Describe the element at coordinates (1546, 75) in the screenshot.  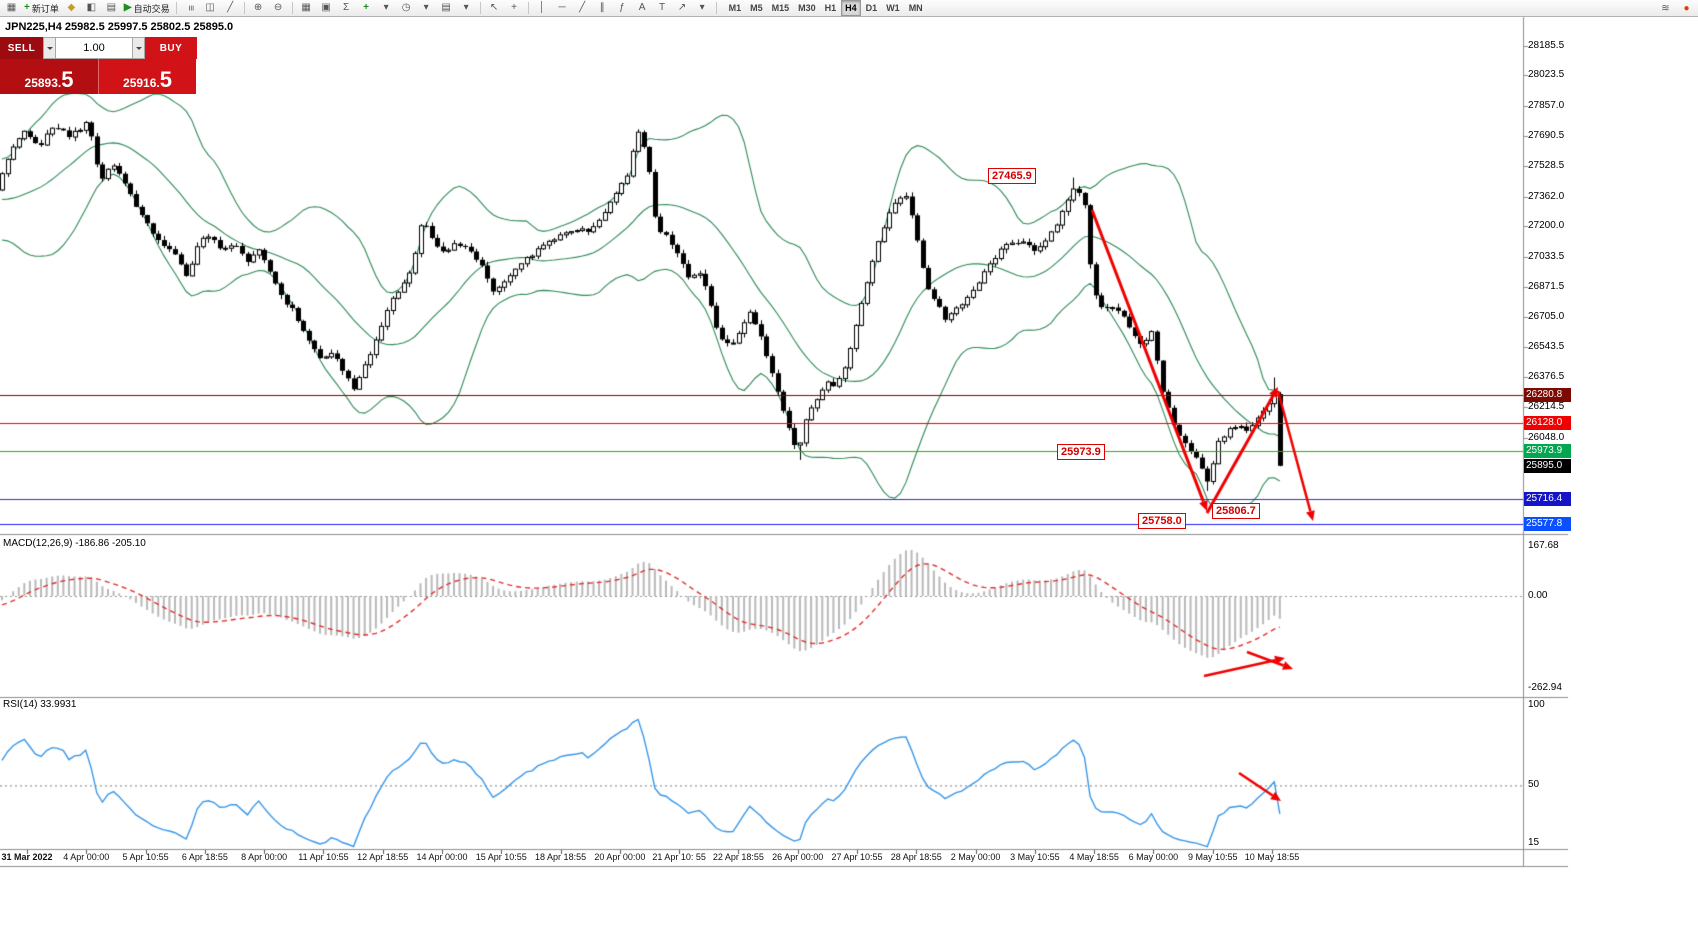
I see `price-axis-label: 28023.5` at that location.